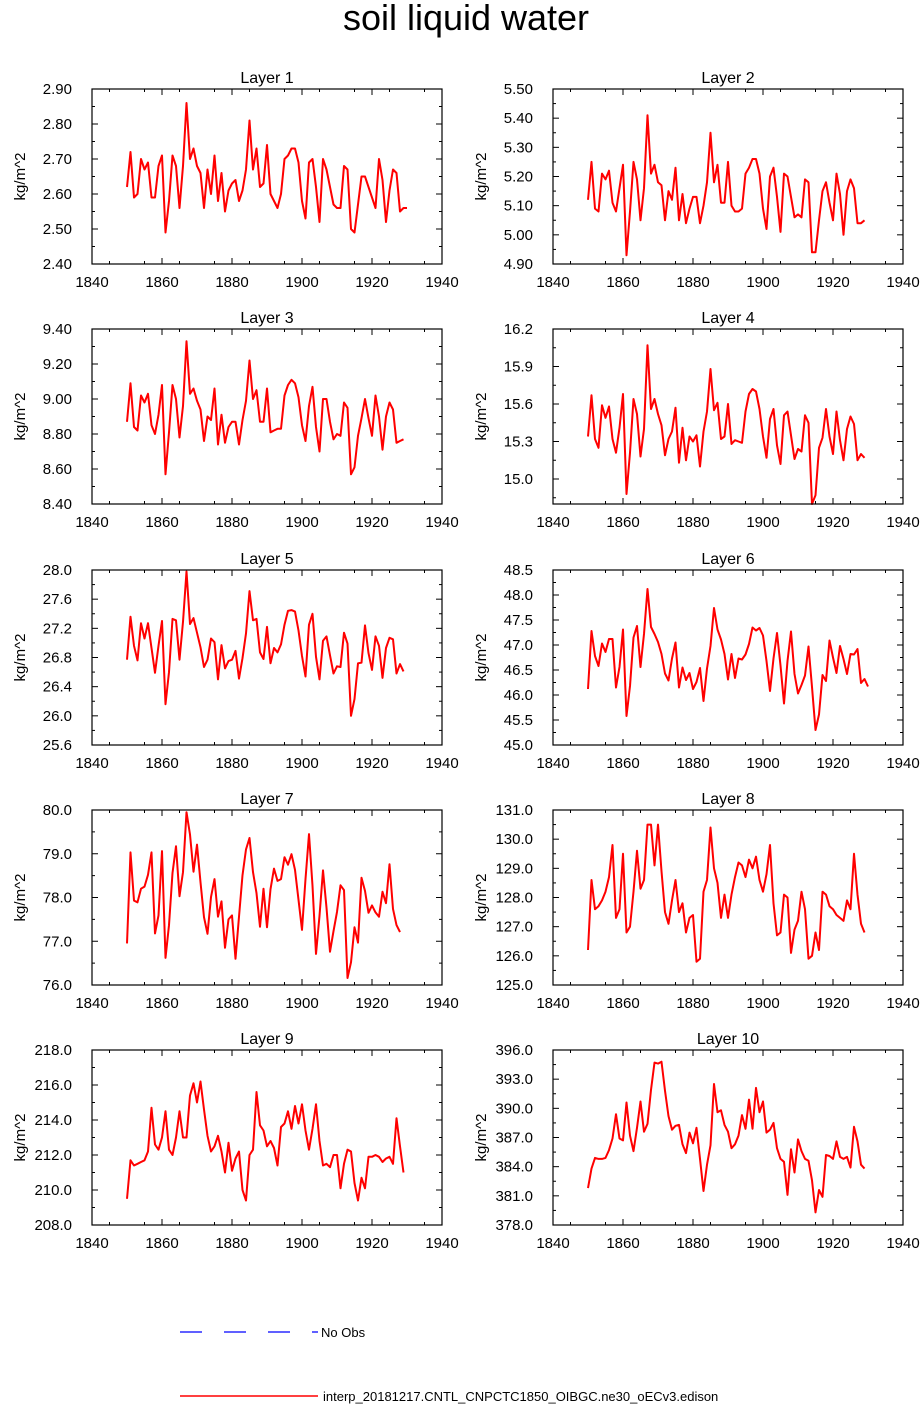 The width and height of the screenshot is (922, 1406). Describe the element at coordinates (514, 898) in the screenshot. I see `y-tick-label: 128.0` at that location.